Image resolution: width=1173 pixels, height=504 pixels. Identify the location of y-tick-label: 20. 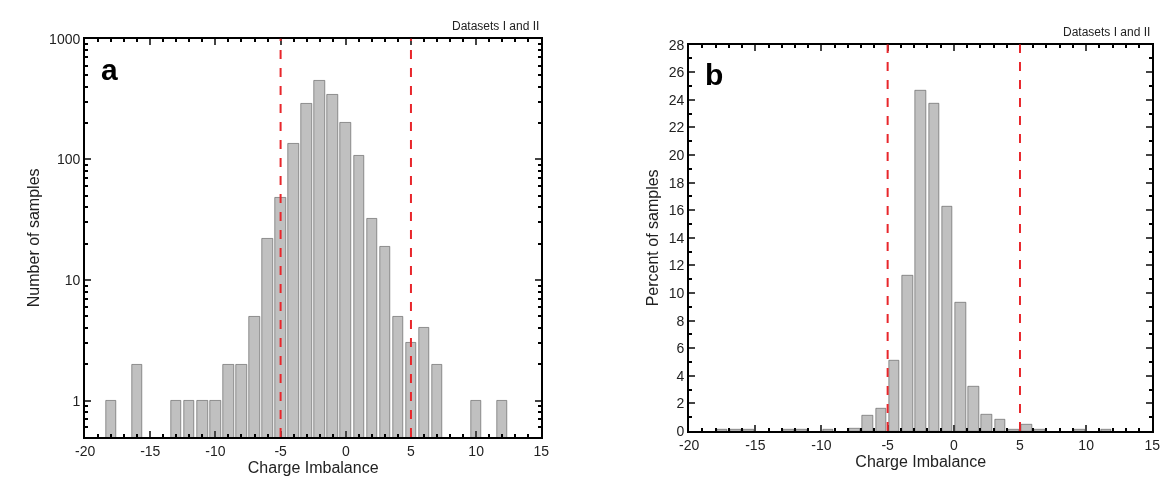
(676, 154).